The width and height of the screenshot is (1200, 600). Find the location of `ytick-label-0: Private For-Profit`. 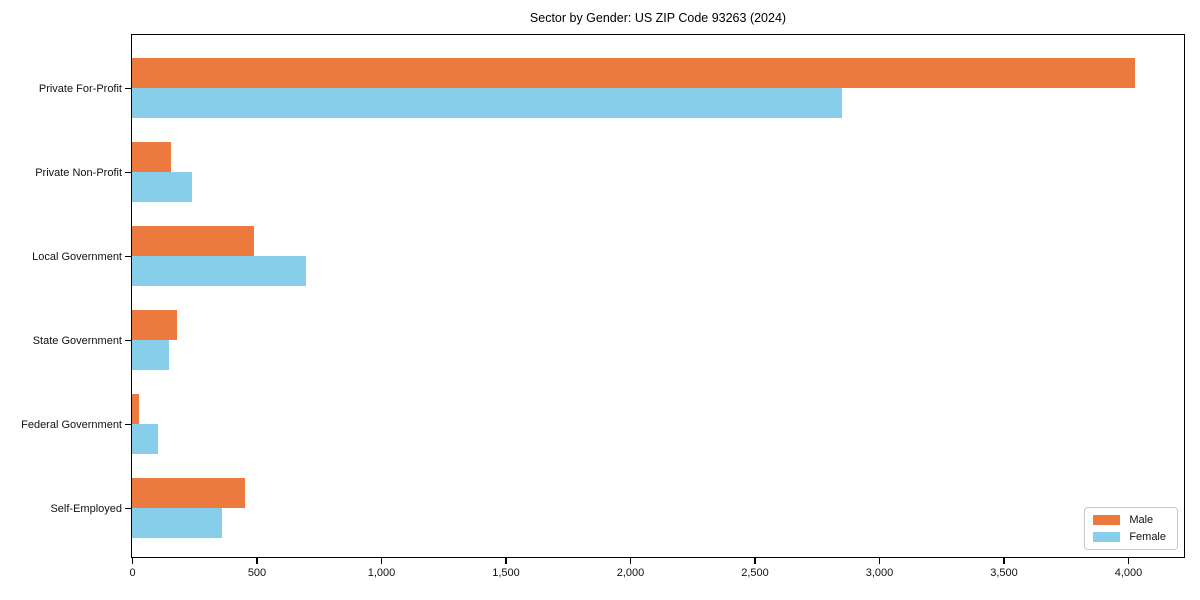

ytick-label-0: Private For-Profit is located at coordinates (80, 88).